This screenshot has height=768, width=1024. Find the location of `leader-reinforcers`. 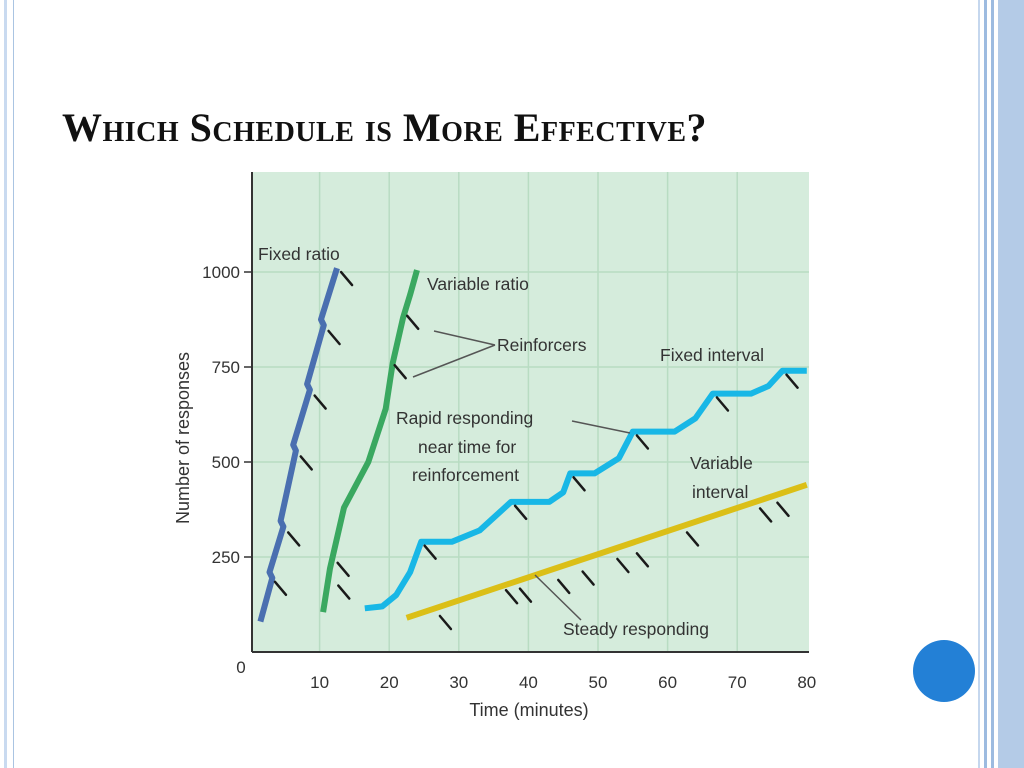

leader-reinforcers is located at coordinates (454, 354).